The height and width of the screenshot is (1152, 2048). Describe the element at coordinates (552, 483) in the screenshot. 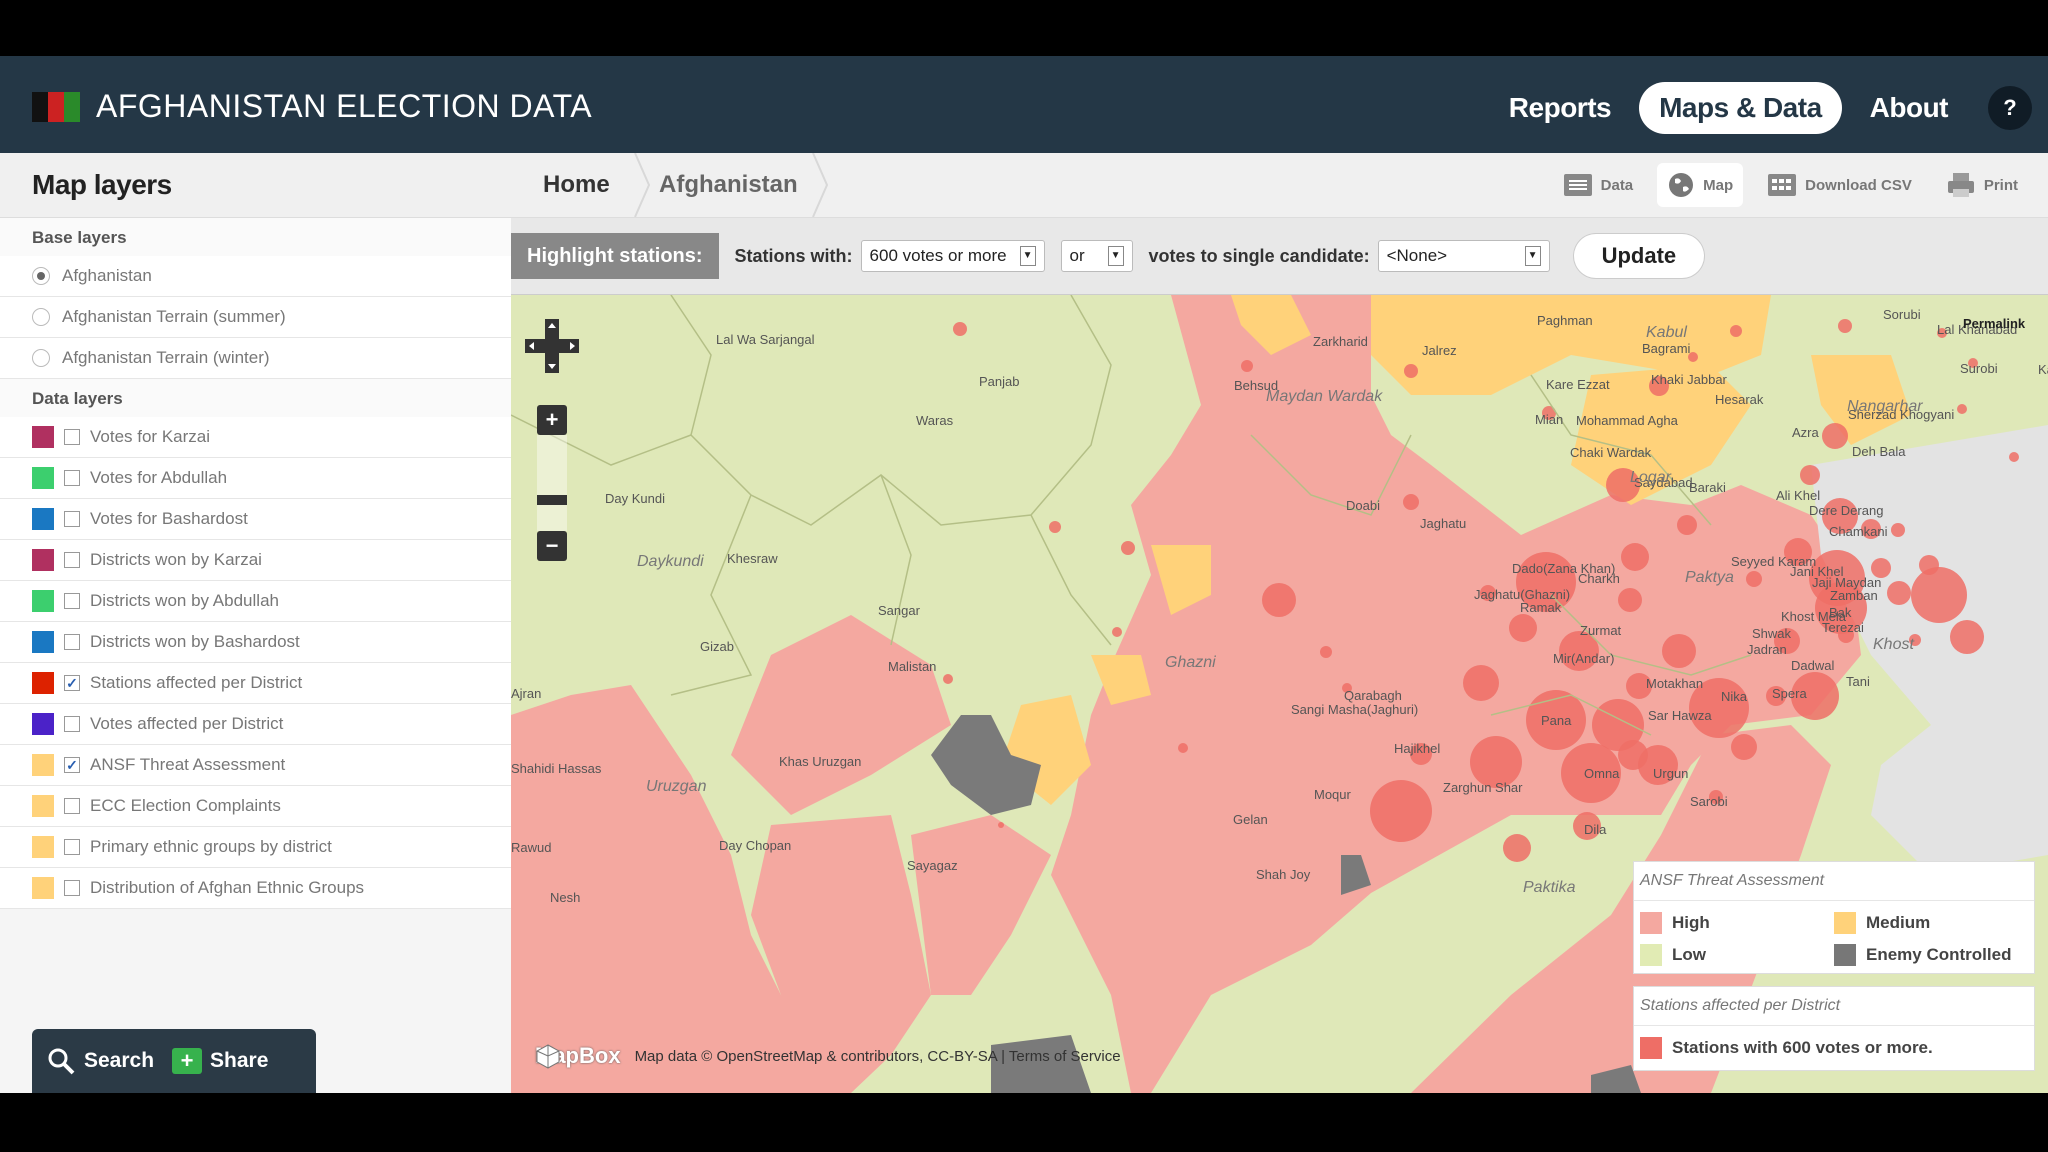

I see `zoom-slider` at that location.